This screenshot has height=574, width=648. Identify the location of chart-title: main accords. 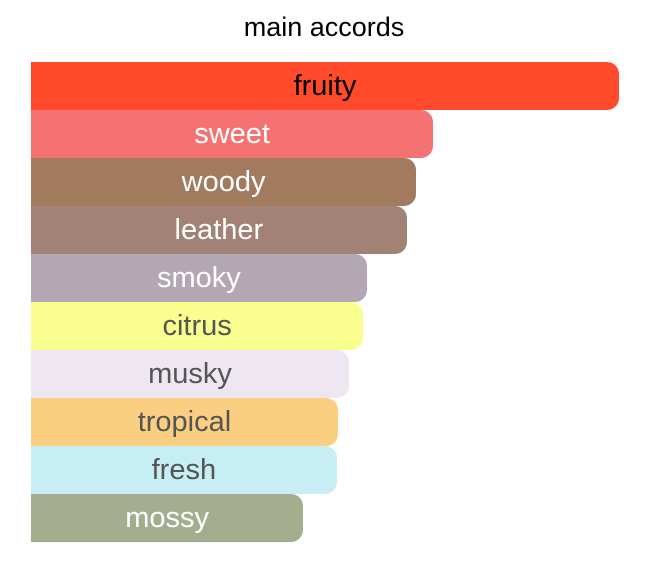
(324, 27).